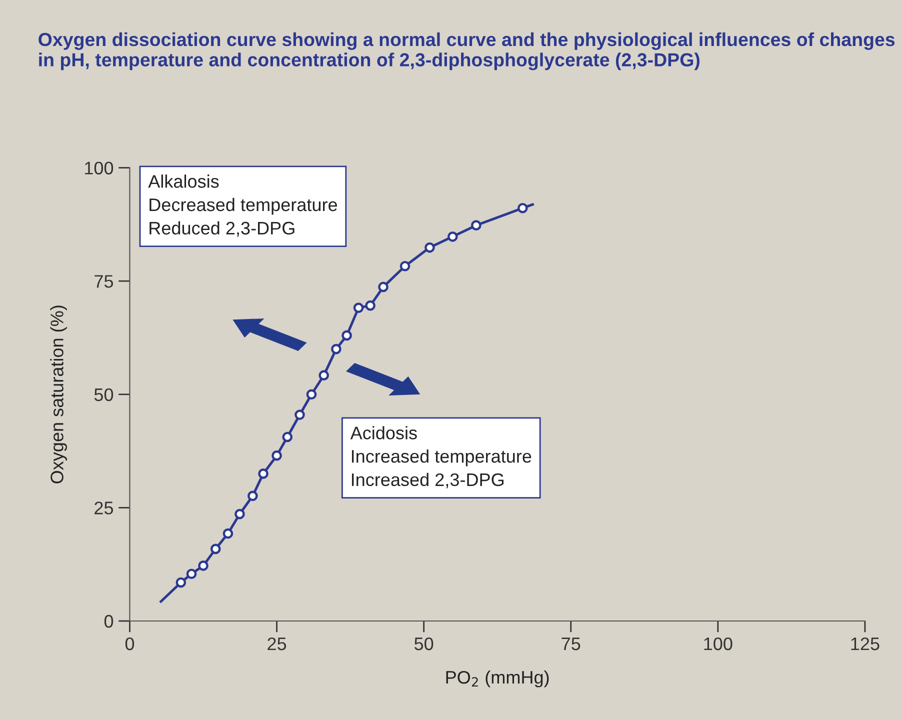 The image size is (901, 720). I want to click on y-axis-title: Oxygen saturation (%), so click(58, 395).